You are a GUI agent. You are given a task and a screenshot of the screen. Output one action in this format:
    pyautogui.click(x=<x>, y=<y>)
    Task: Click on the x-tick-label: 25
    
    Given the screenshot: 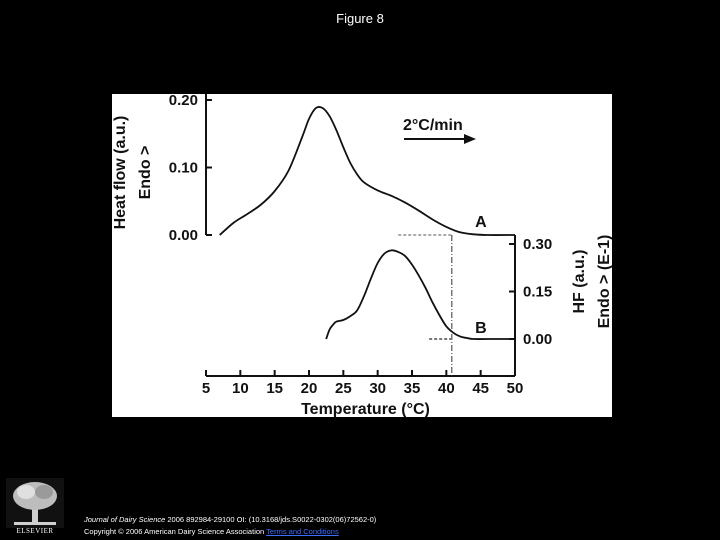 What is the action you would take?
    pyautogui.click(x=343, y=388)
    